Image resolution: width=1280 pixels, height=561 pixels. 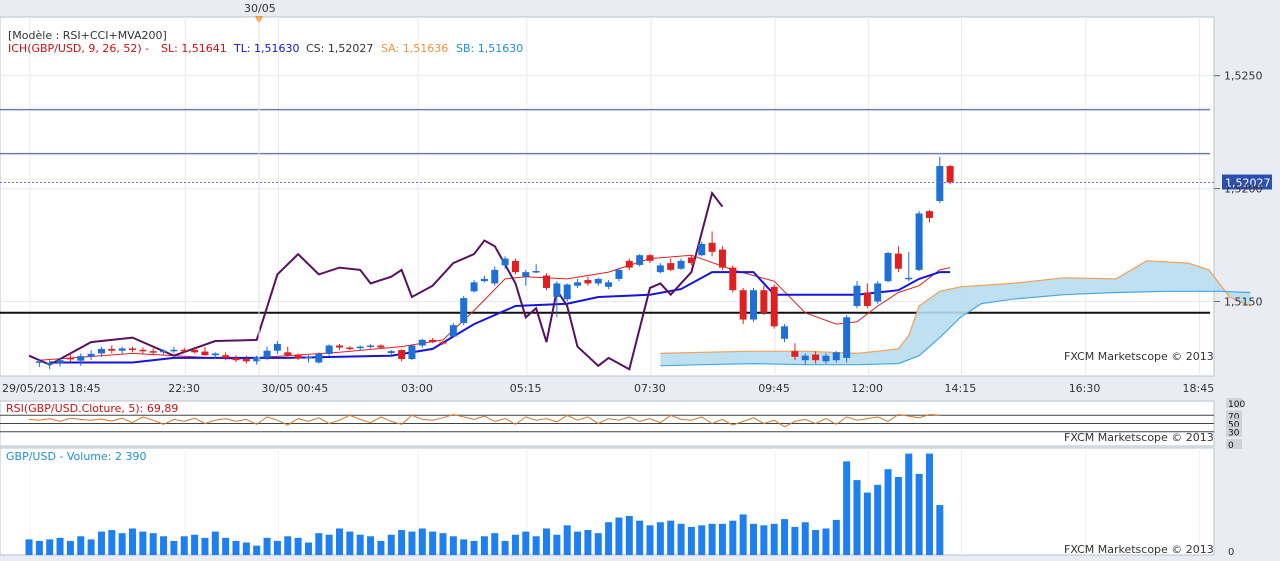 I want to click on kumo-fill, so click(x=955, y=313).